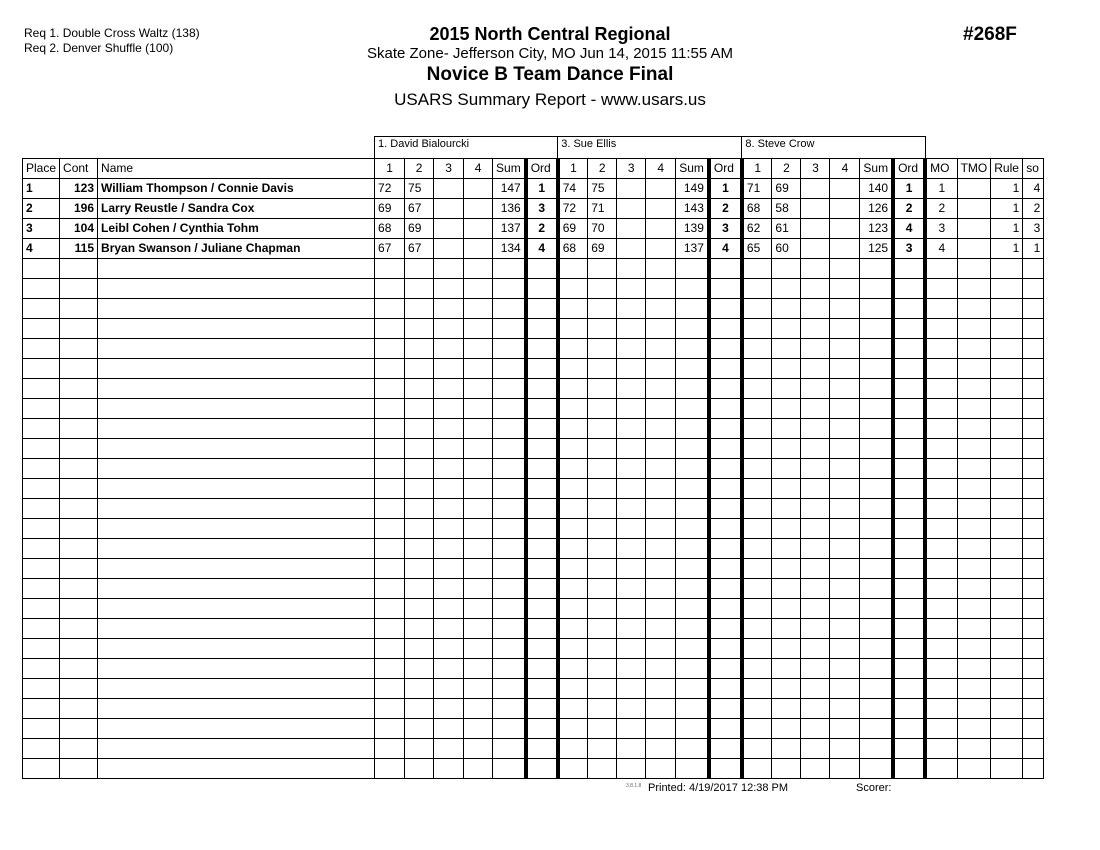 The height and width of the screenshot is (850, 1100). What do you see at coordinates (692, 208) in the screenshot?
I see `judge-2-score-cell: 143` at bounding box center [692, 208].